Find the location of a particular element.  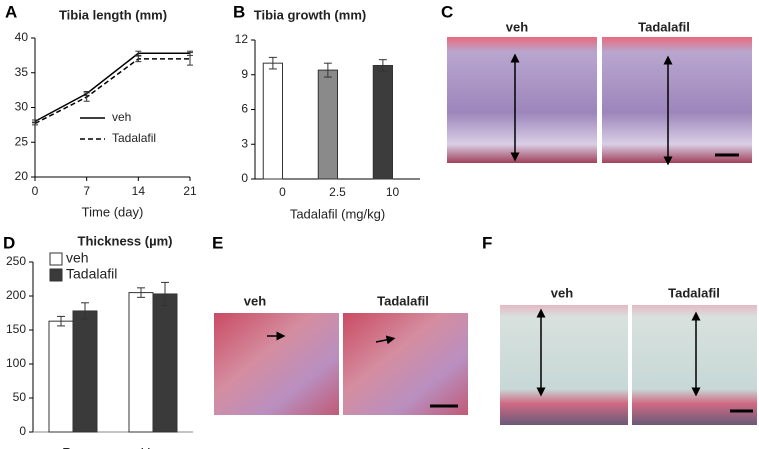

y-tick-label: 35 is located at coordinates (22, 72).